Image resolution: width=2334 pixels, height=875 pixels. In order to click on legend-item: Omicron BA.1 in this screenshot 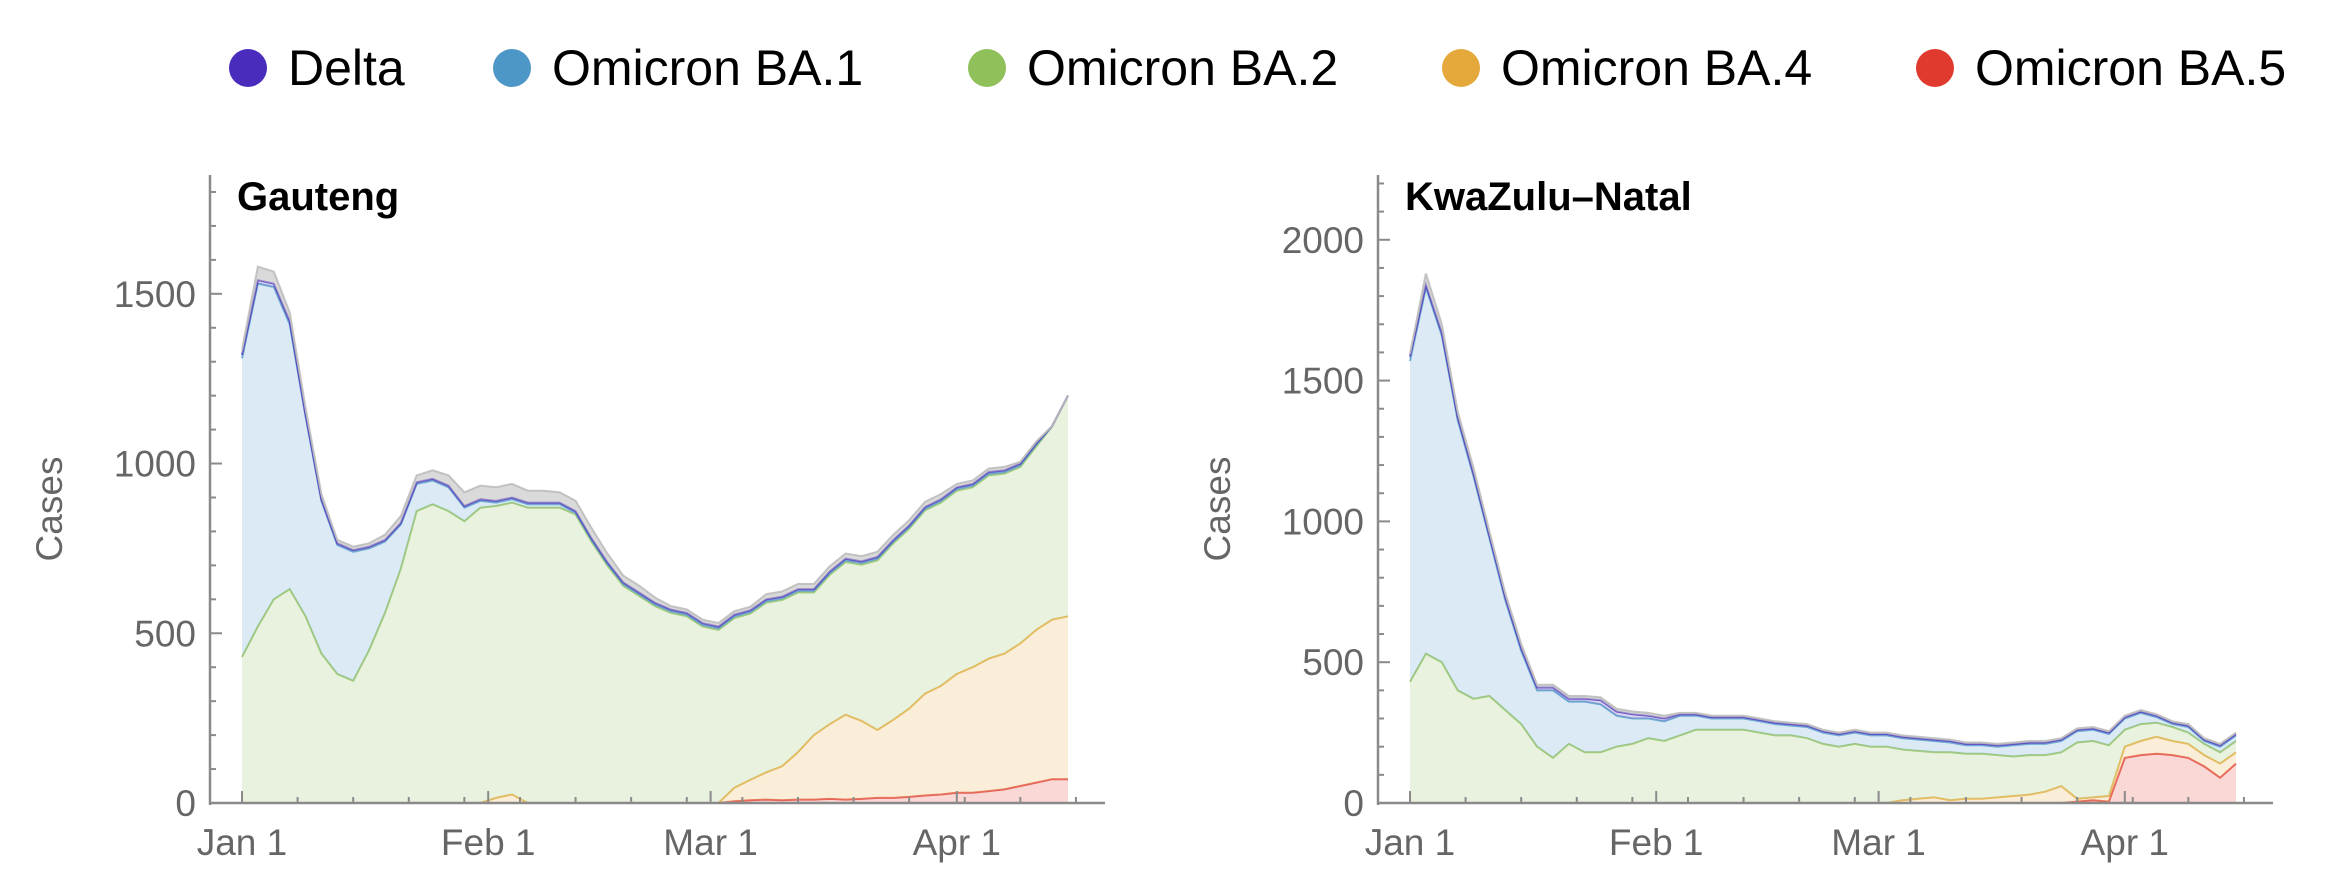, I will do `click(678, 68)`.